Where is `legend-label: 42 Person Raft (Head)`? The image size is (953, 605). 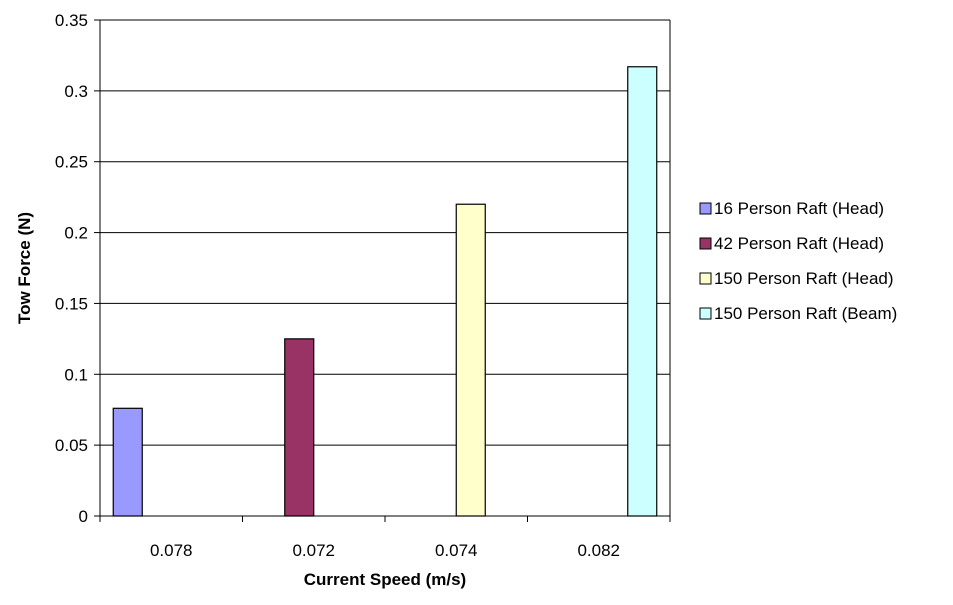
legend-label: 42 Person Raft (Head) is located at coordinates (799, 243).